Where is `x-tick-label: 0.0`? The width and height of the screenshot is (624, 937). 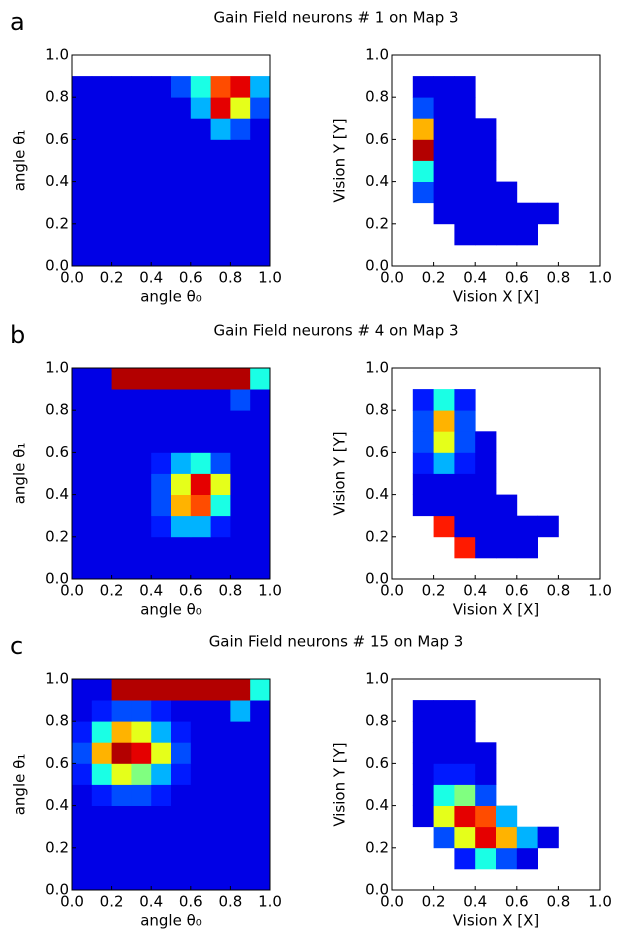
x-tick-label: 0.0 is located at coordinates (72, 591).